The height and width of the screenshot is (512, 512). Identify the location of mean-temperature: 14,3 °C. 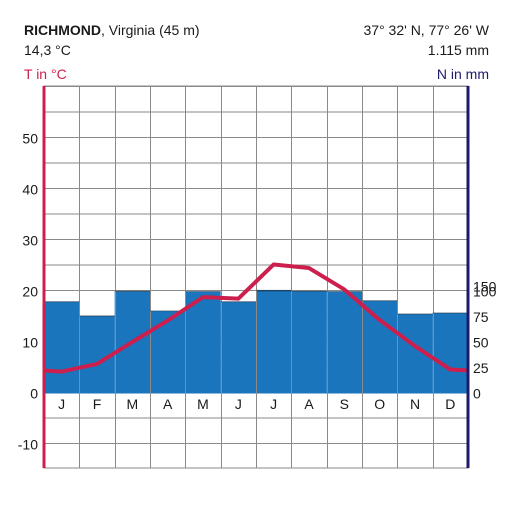
(47, 50).